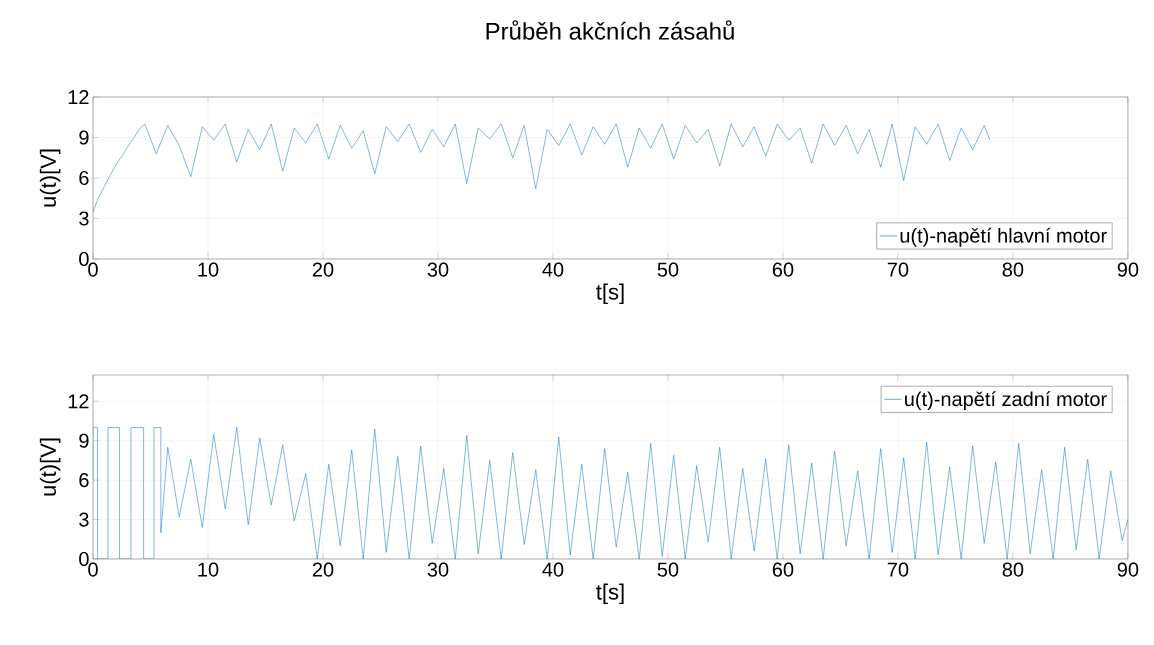 Image resolution: width=1154 pixels, height=645 pixels. I want to click on legend-label: u(t)-napětí zadní motor, so click(1006, 401).